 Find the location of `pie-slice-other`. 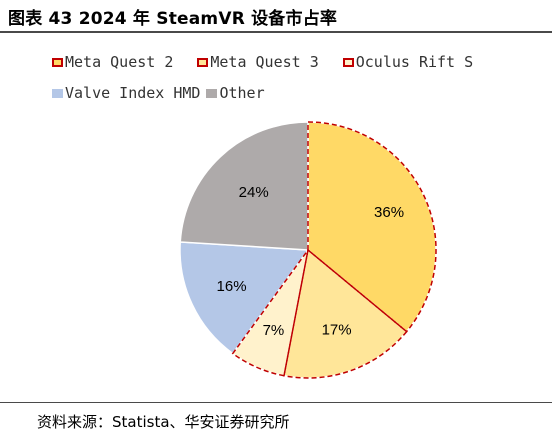

pie-slice-other is located at coordinates (244, 186).